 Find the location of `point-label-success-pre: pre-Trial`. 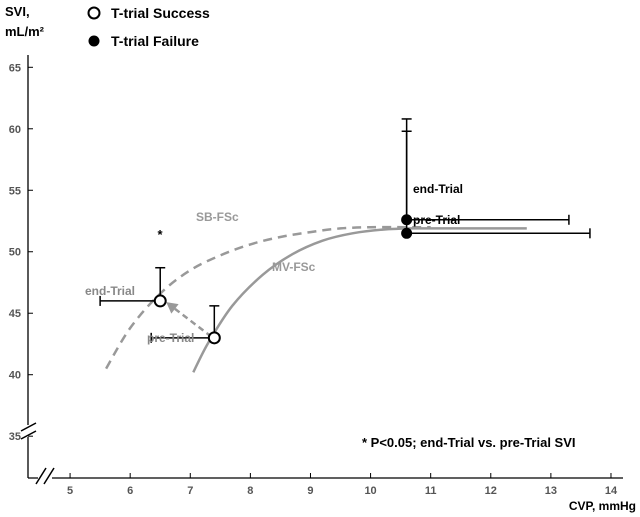

point-label-success-pre: pre-Trial is located at coordinates (170, 338).